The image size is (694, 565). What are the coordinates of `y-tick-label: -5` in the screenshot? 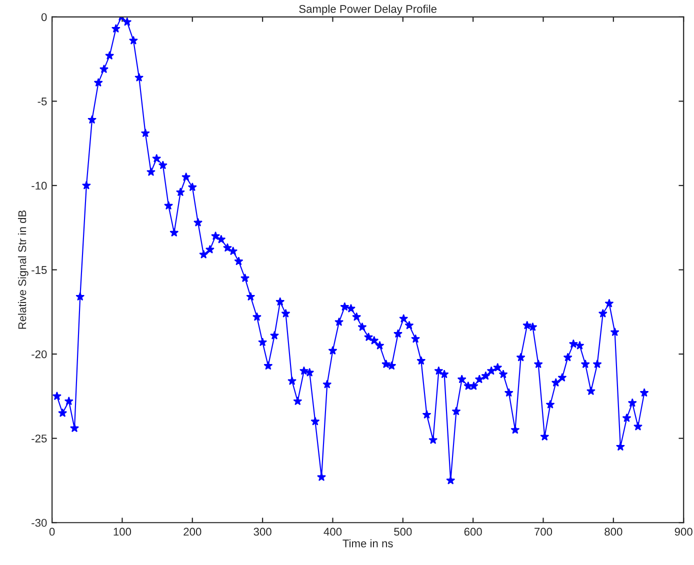 It's located at (42, 102).